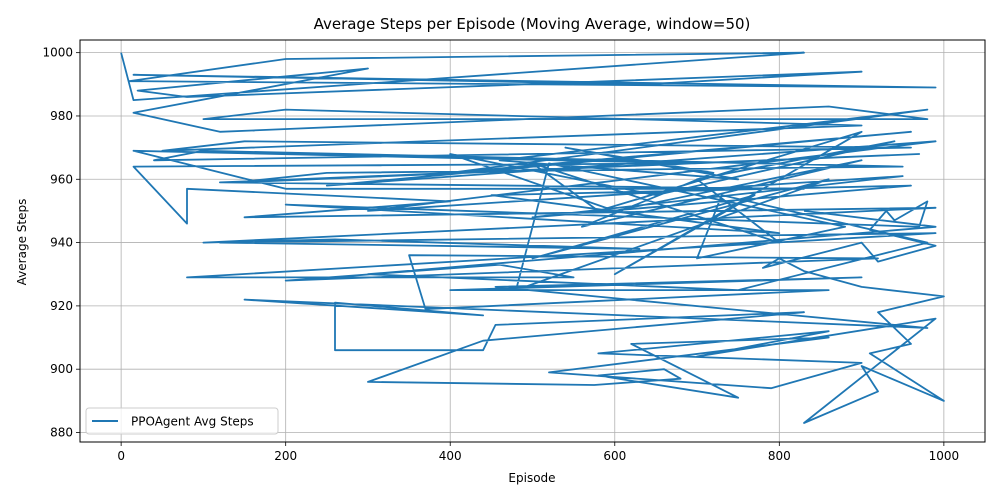 The width and height of the screenshot is (1000, 500). I want to click on y-axis-ticks: 880 900 920 940 960 980 1000, so click(61, 243).